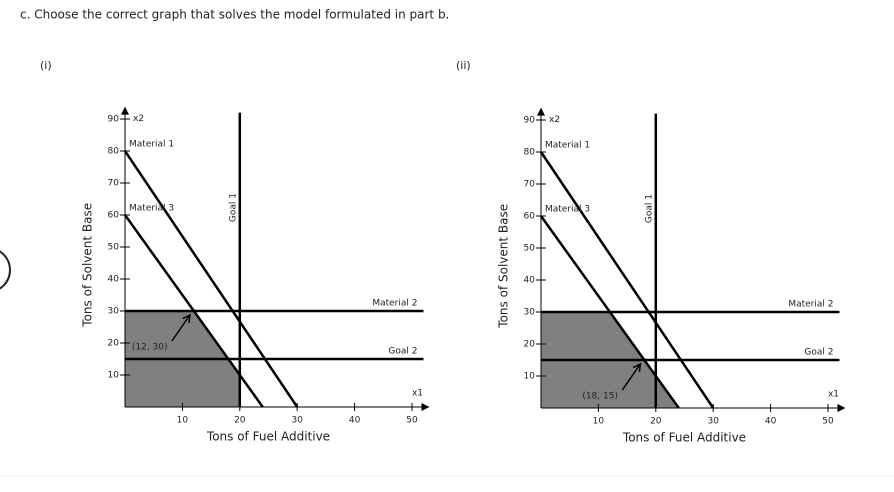 The width and height of the screenshot is (894, 492). I want to click on edge-circle, so click(5, 270).